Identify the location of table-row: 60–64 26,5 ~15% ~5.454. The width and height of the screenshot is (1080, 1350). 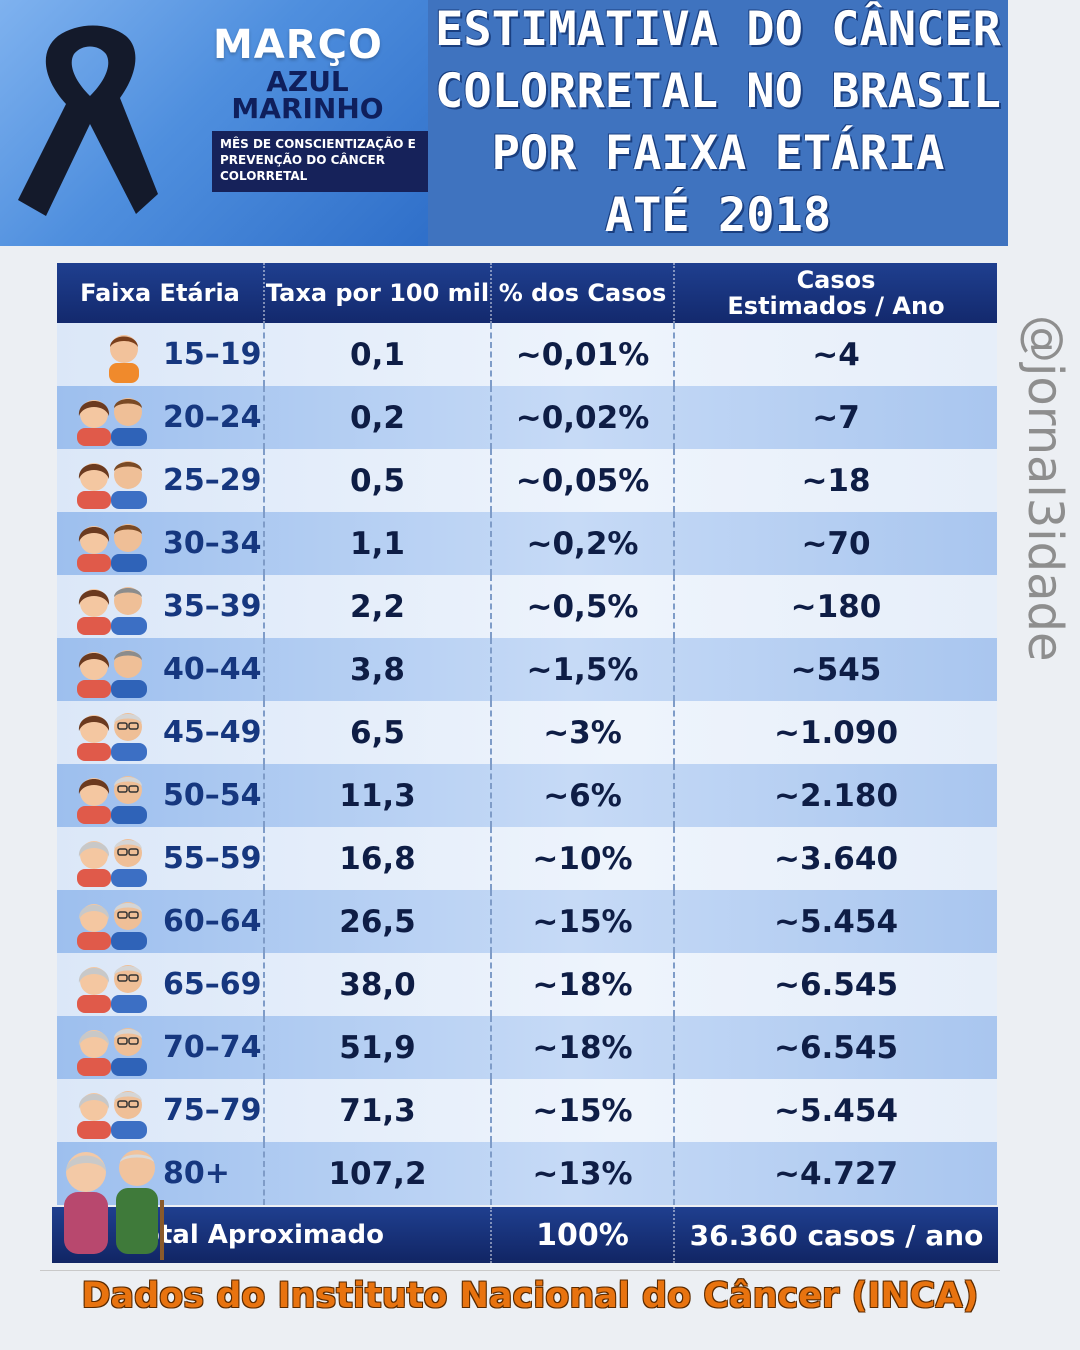
(527, 921).